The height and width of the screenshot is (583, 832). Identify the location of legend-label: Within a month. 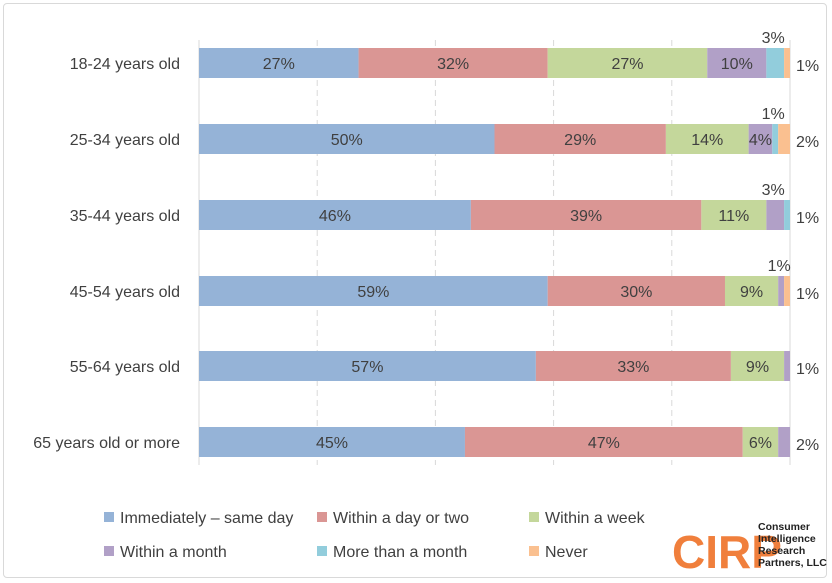
(173, 552).